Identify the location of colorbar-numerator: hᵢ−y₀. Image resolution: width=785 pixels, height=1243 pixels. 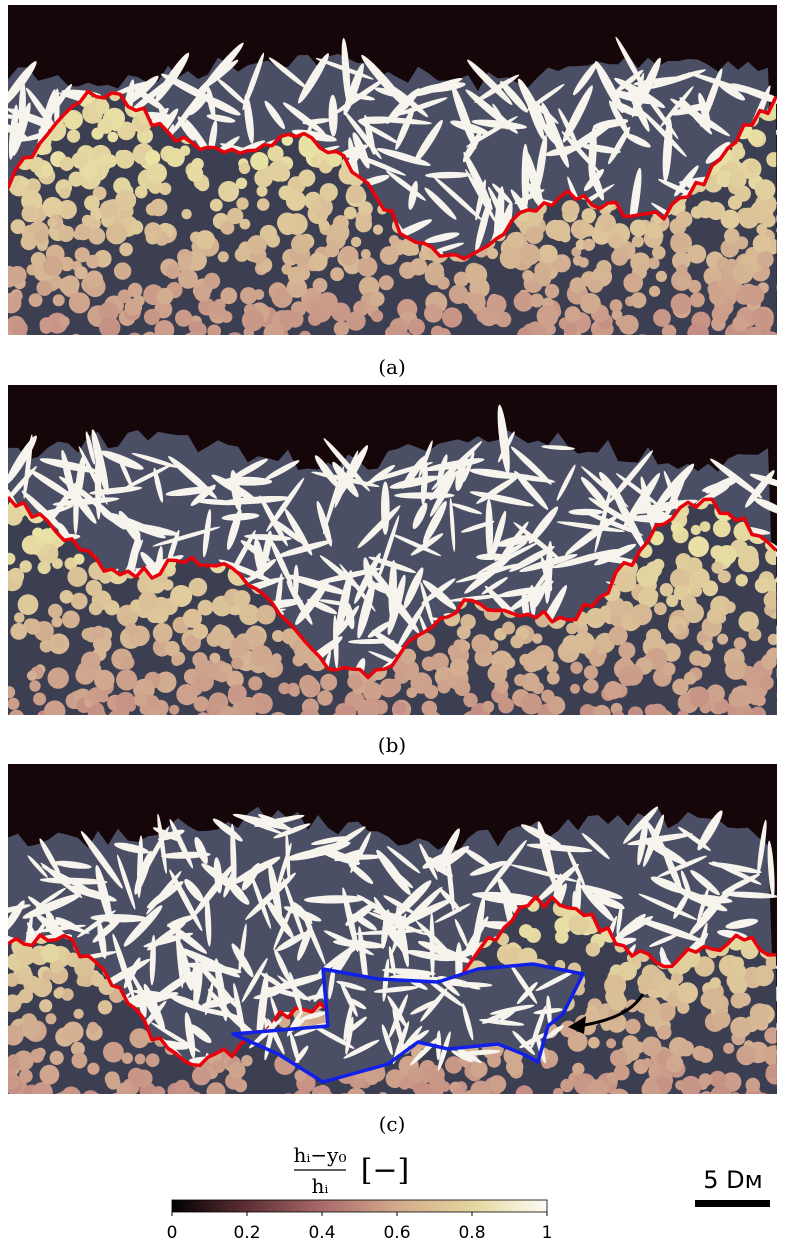
(320, 1155).